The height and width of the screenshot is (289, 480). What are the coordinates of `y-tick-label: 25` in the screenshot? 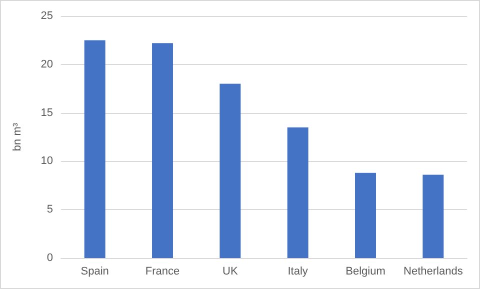 It's located at (46, 16).